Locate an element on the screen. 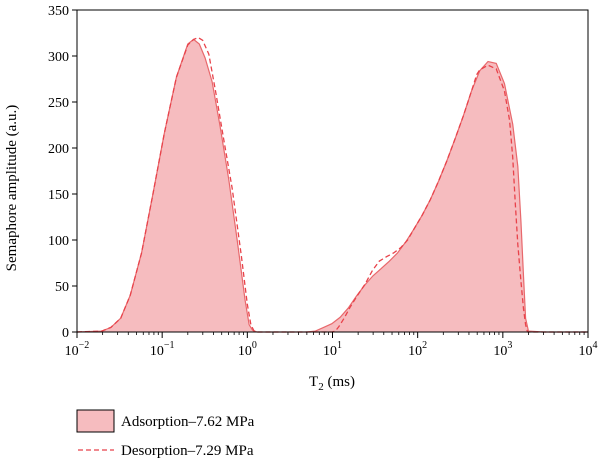 This screenshot has height=462, width=600. x-tick-label: 10⁻² is located at coordinates (77, 349).